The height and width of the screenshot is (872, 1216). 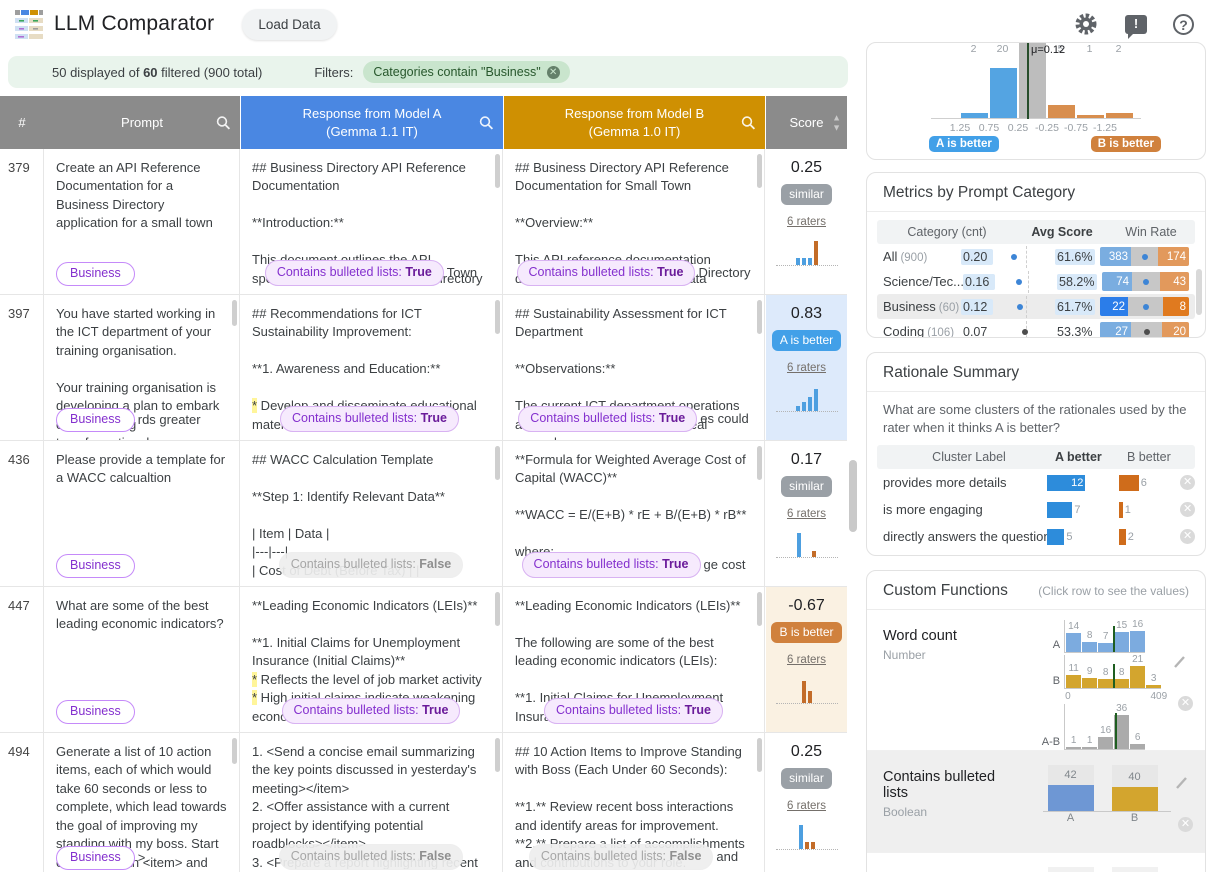 What do you see at coordinates (806, 605) in the screenshot?
I see `score-value: -0.67` at bounding box center [806, 605].